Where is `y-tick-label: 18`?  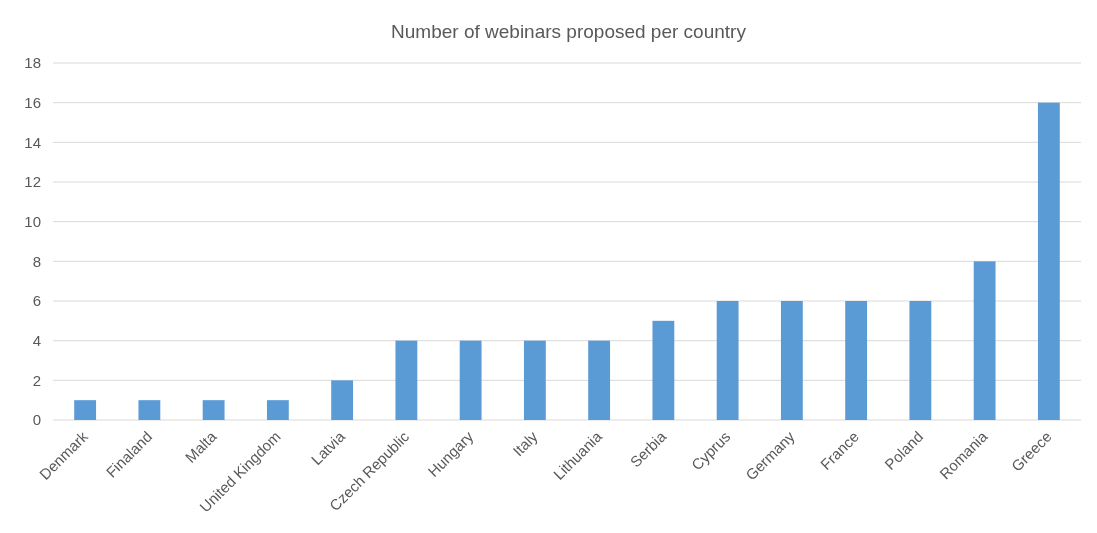 y-tick-label: 18 is located at coordinates (32, 63).